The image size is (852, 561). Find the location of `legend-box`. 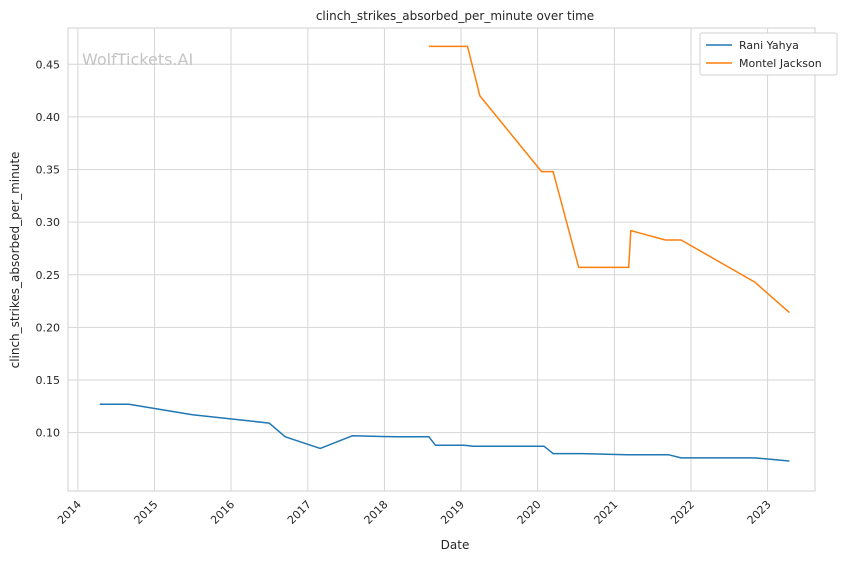

legend-box is located at coordinates (768, 54).